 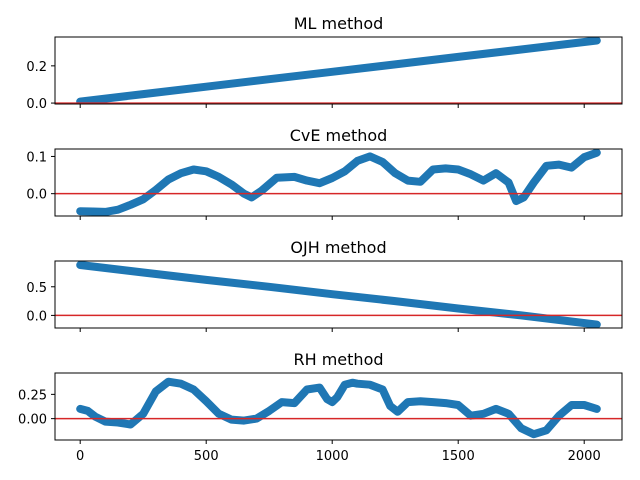 I want to click on y-tick-label: 0.2, so click(x=36, y=67).